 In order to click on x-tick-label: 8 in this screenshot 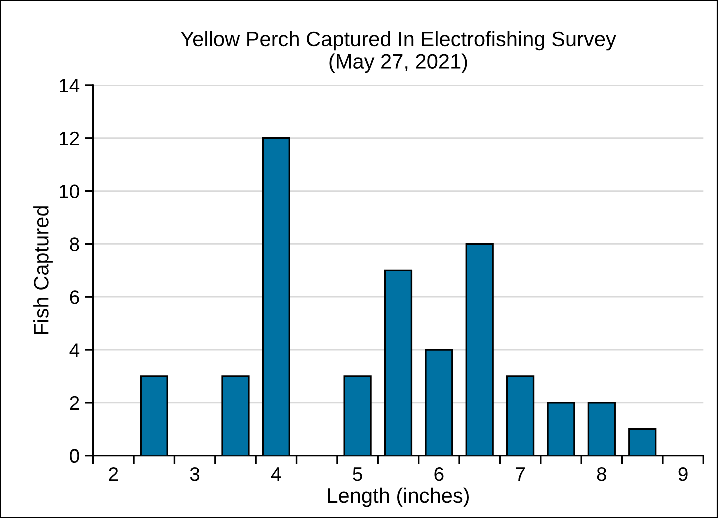, I will do `click(601, 474)`.